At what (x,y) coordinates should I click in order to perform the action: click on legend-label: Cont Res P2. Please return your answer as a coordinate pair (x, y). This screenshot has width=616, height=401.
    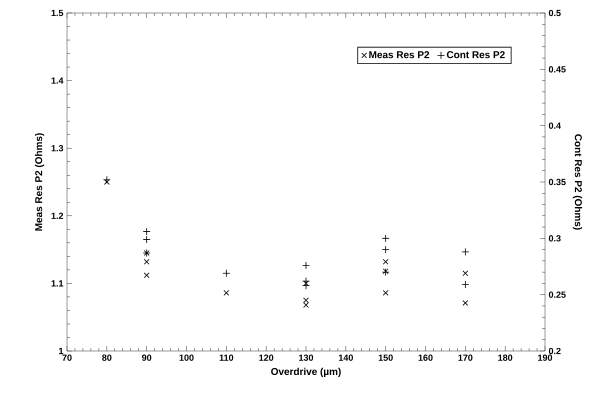
    Looking at the image, I should click on (475, 54).